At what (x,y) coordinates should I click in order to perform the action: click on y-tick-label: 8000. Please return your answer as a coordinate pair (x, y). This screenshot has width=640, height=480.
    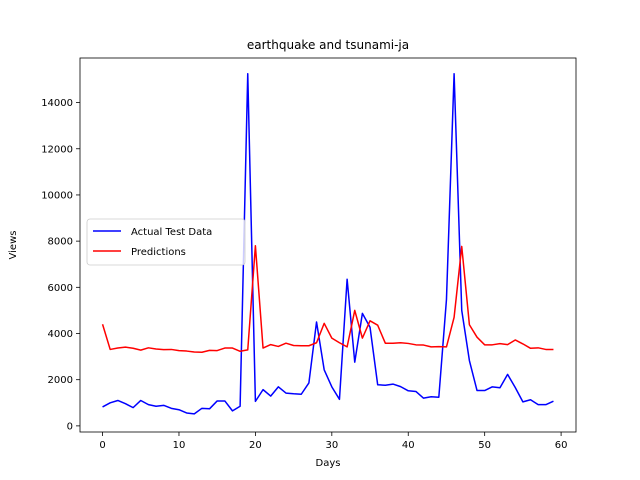
    Looking at the image, I should click on (60, 242).